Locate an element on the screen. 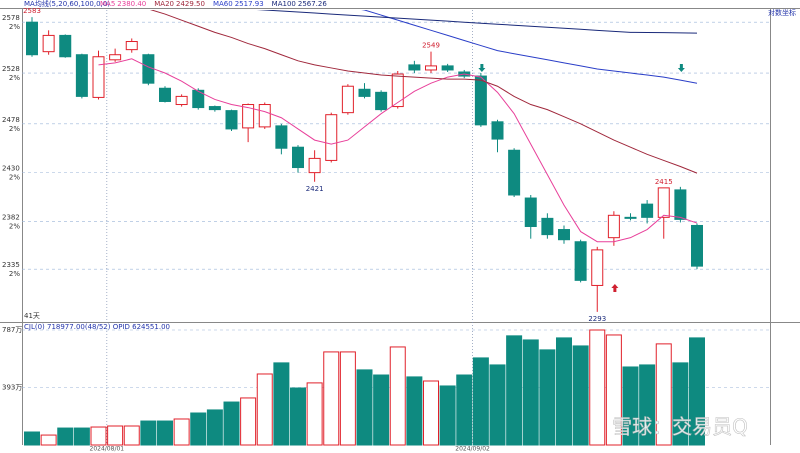  indicator-header: MA均线(5,20,60,100,0,0) is located at coordinates (67, 4).